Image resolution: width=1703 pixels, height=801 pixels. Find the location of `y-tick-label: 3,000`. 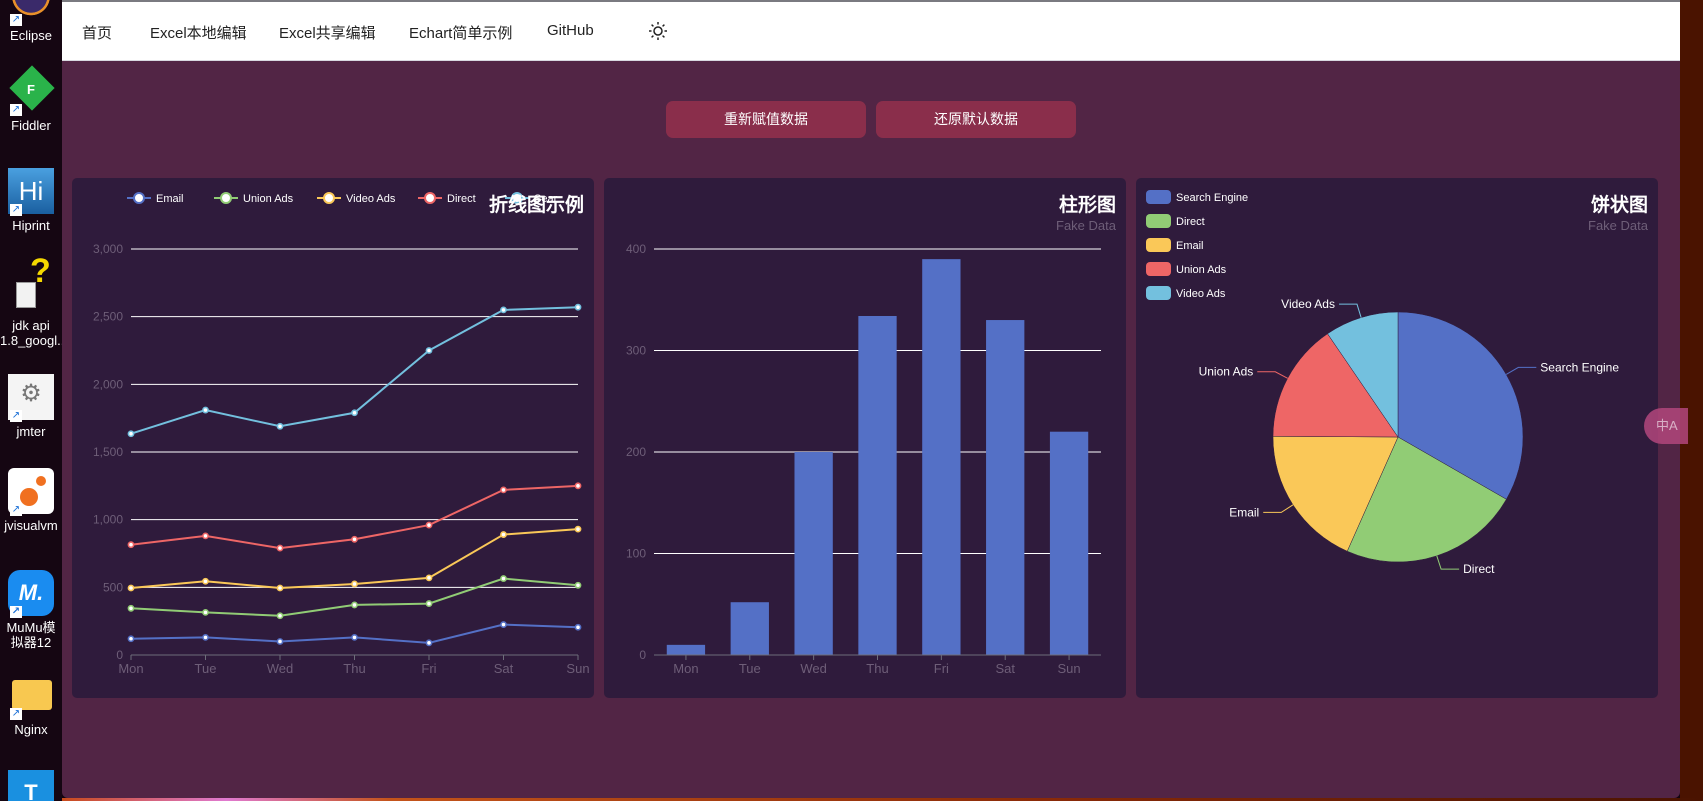

y-tick-label: 3,000 is located at coordinates (108, 249).